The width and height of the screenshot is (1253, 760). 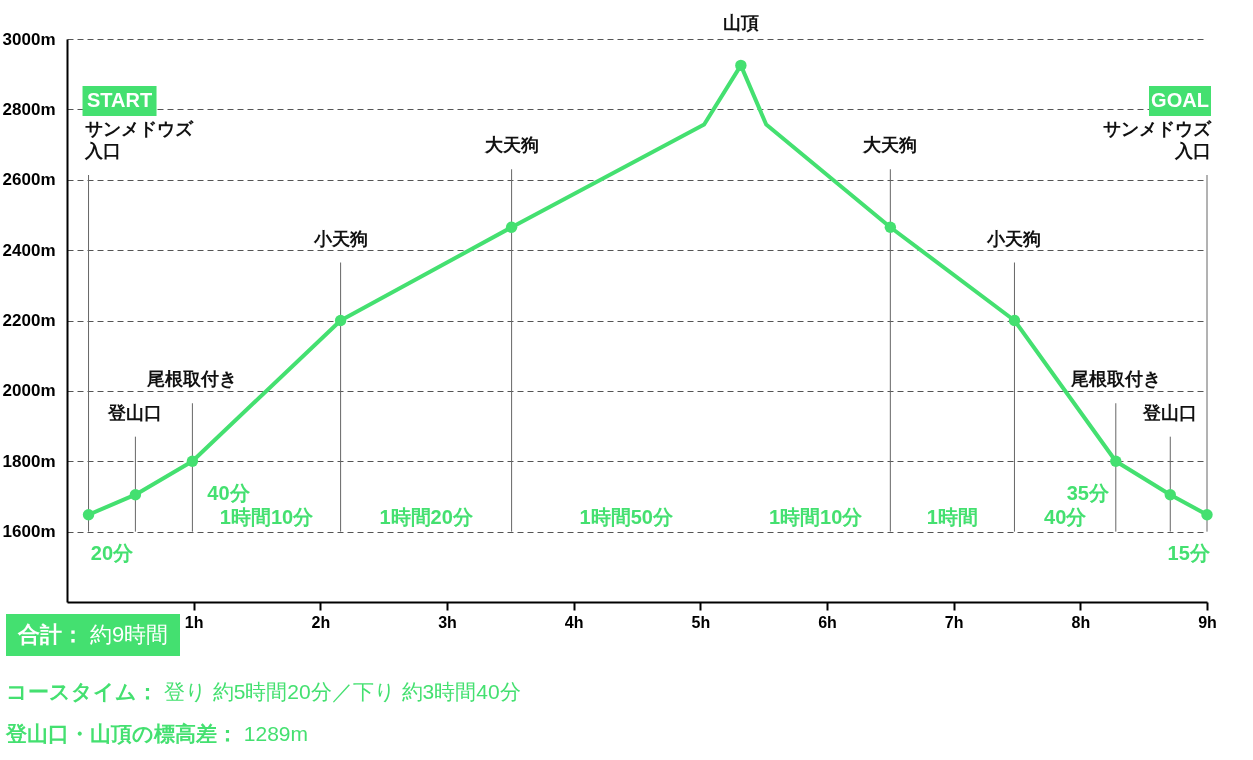 What do you see at coordinates (426, 516) in the screenshot?
I see `annotation: 1時間20分` at bounding box center [426, 516].